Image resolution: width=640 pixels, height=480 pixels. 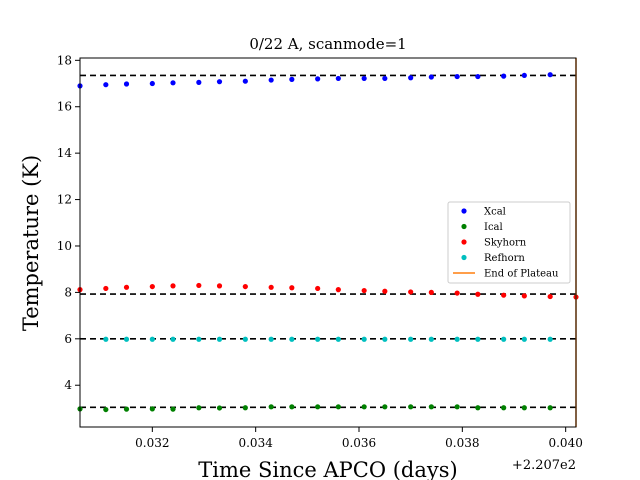 What do you see at coordinates (464, 226) in the screenshot?
I see `legend-swatch-ical` at bounding box center [464, 226].